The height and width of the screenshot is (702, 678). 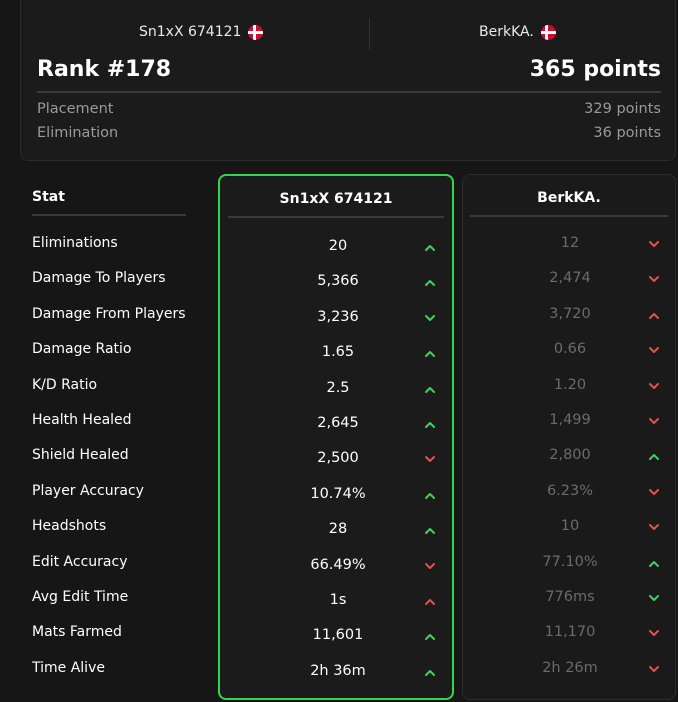 I want to click on elimination-row: Elimination 36 points, so click(x=349, y=133).